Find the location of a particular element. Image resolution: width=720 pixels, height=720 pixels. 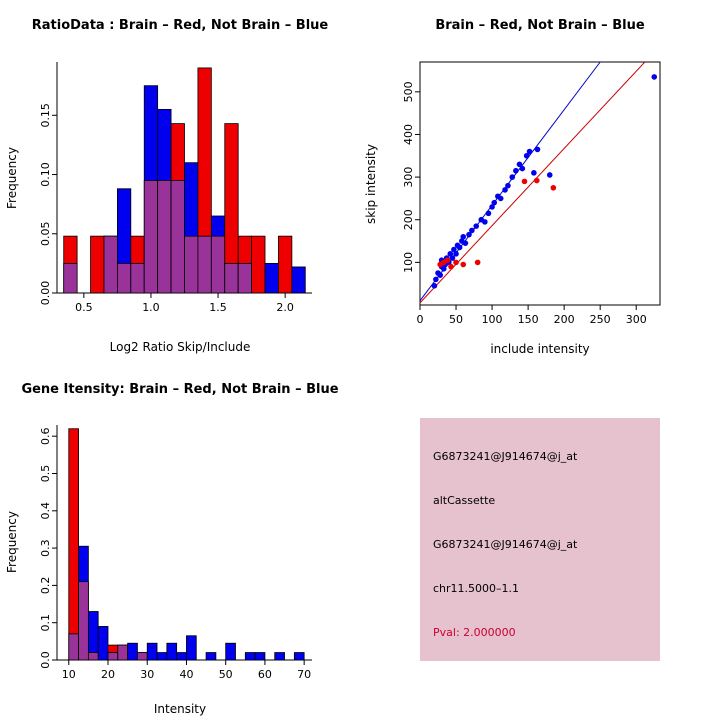

svg-text: 0.00 is located at coordinates (45, 293).